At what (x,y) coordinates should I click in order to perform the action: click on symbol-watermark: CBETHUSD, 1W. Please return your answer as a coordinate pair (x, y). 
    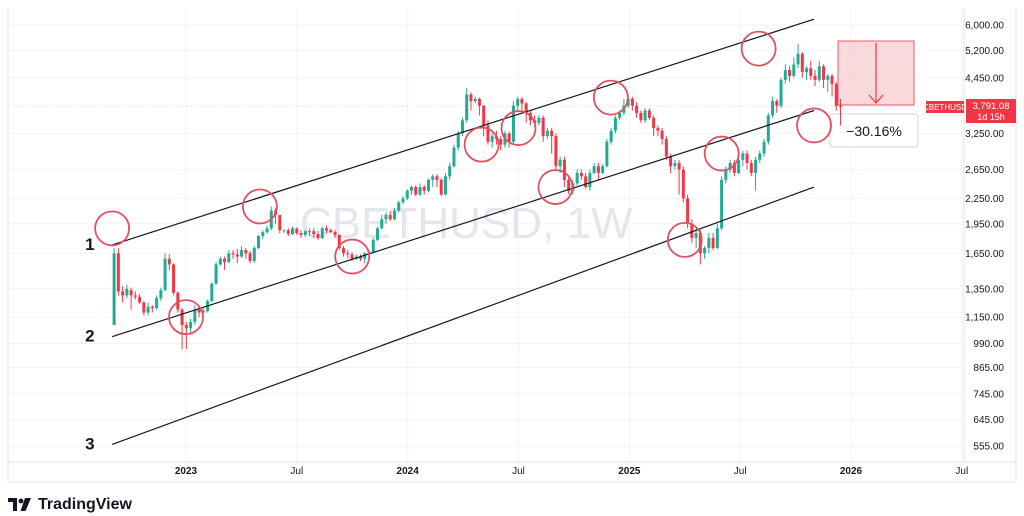
    Looking at the image, I should click on (466, 223).